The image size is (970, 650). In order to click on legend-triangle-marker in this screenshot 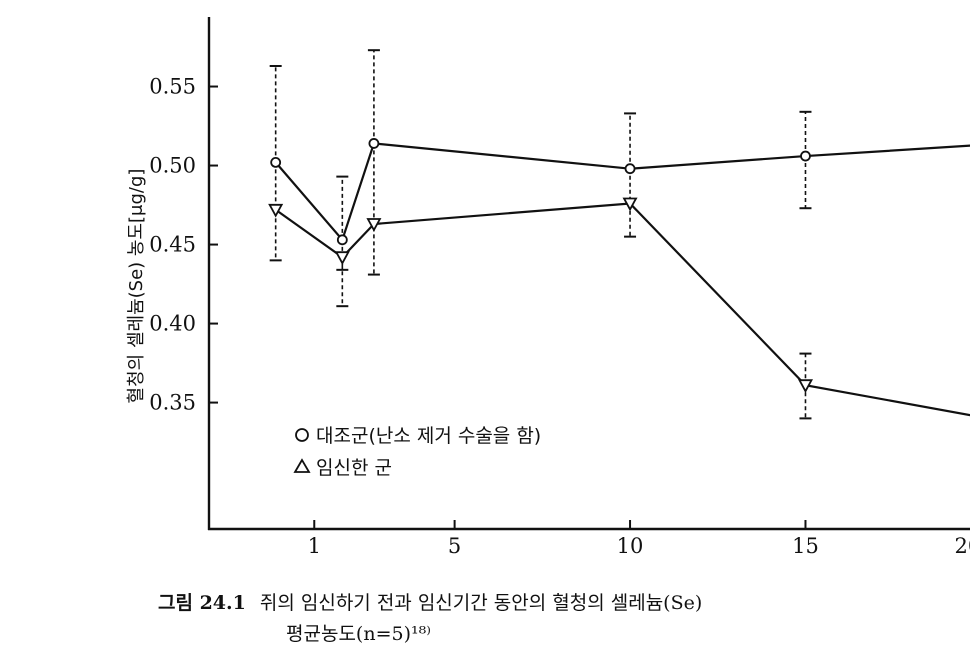, I will do `click(302, 465)`.